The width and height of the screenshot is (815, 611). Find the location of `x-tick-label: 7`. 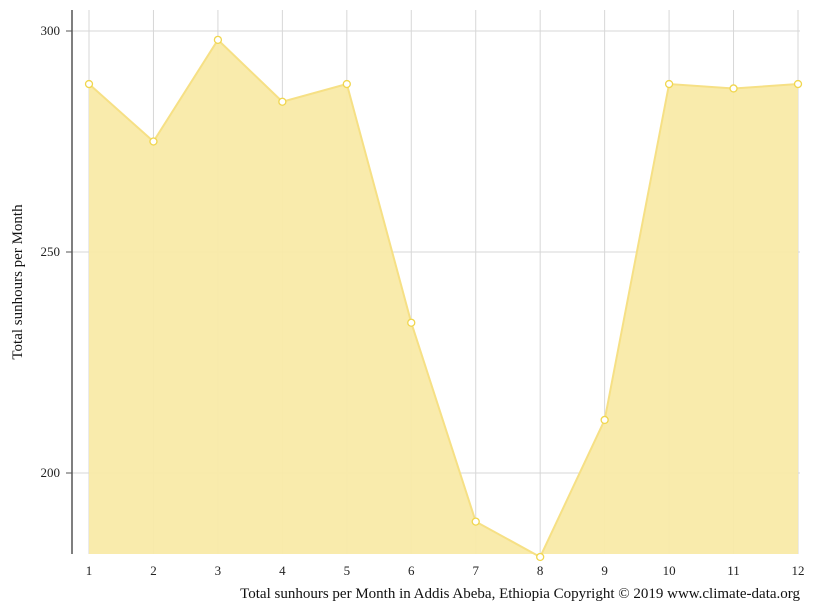

x-tick-label: 7 is located at coordinates (475, 570).